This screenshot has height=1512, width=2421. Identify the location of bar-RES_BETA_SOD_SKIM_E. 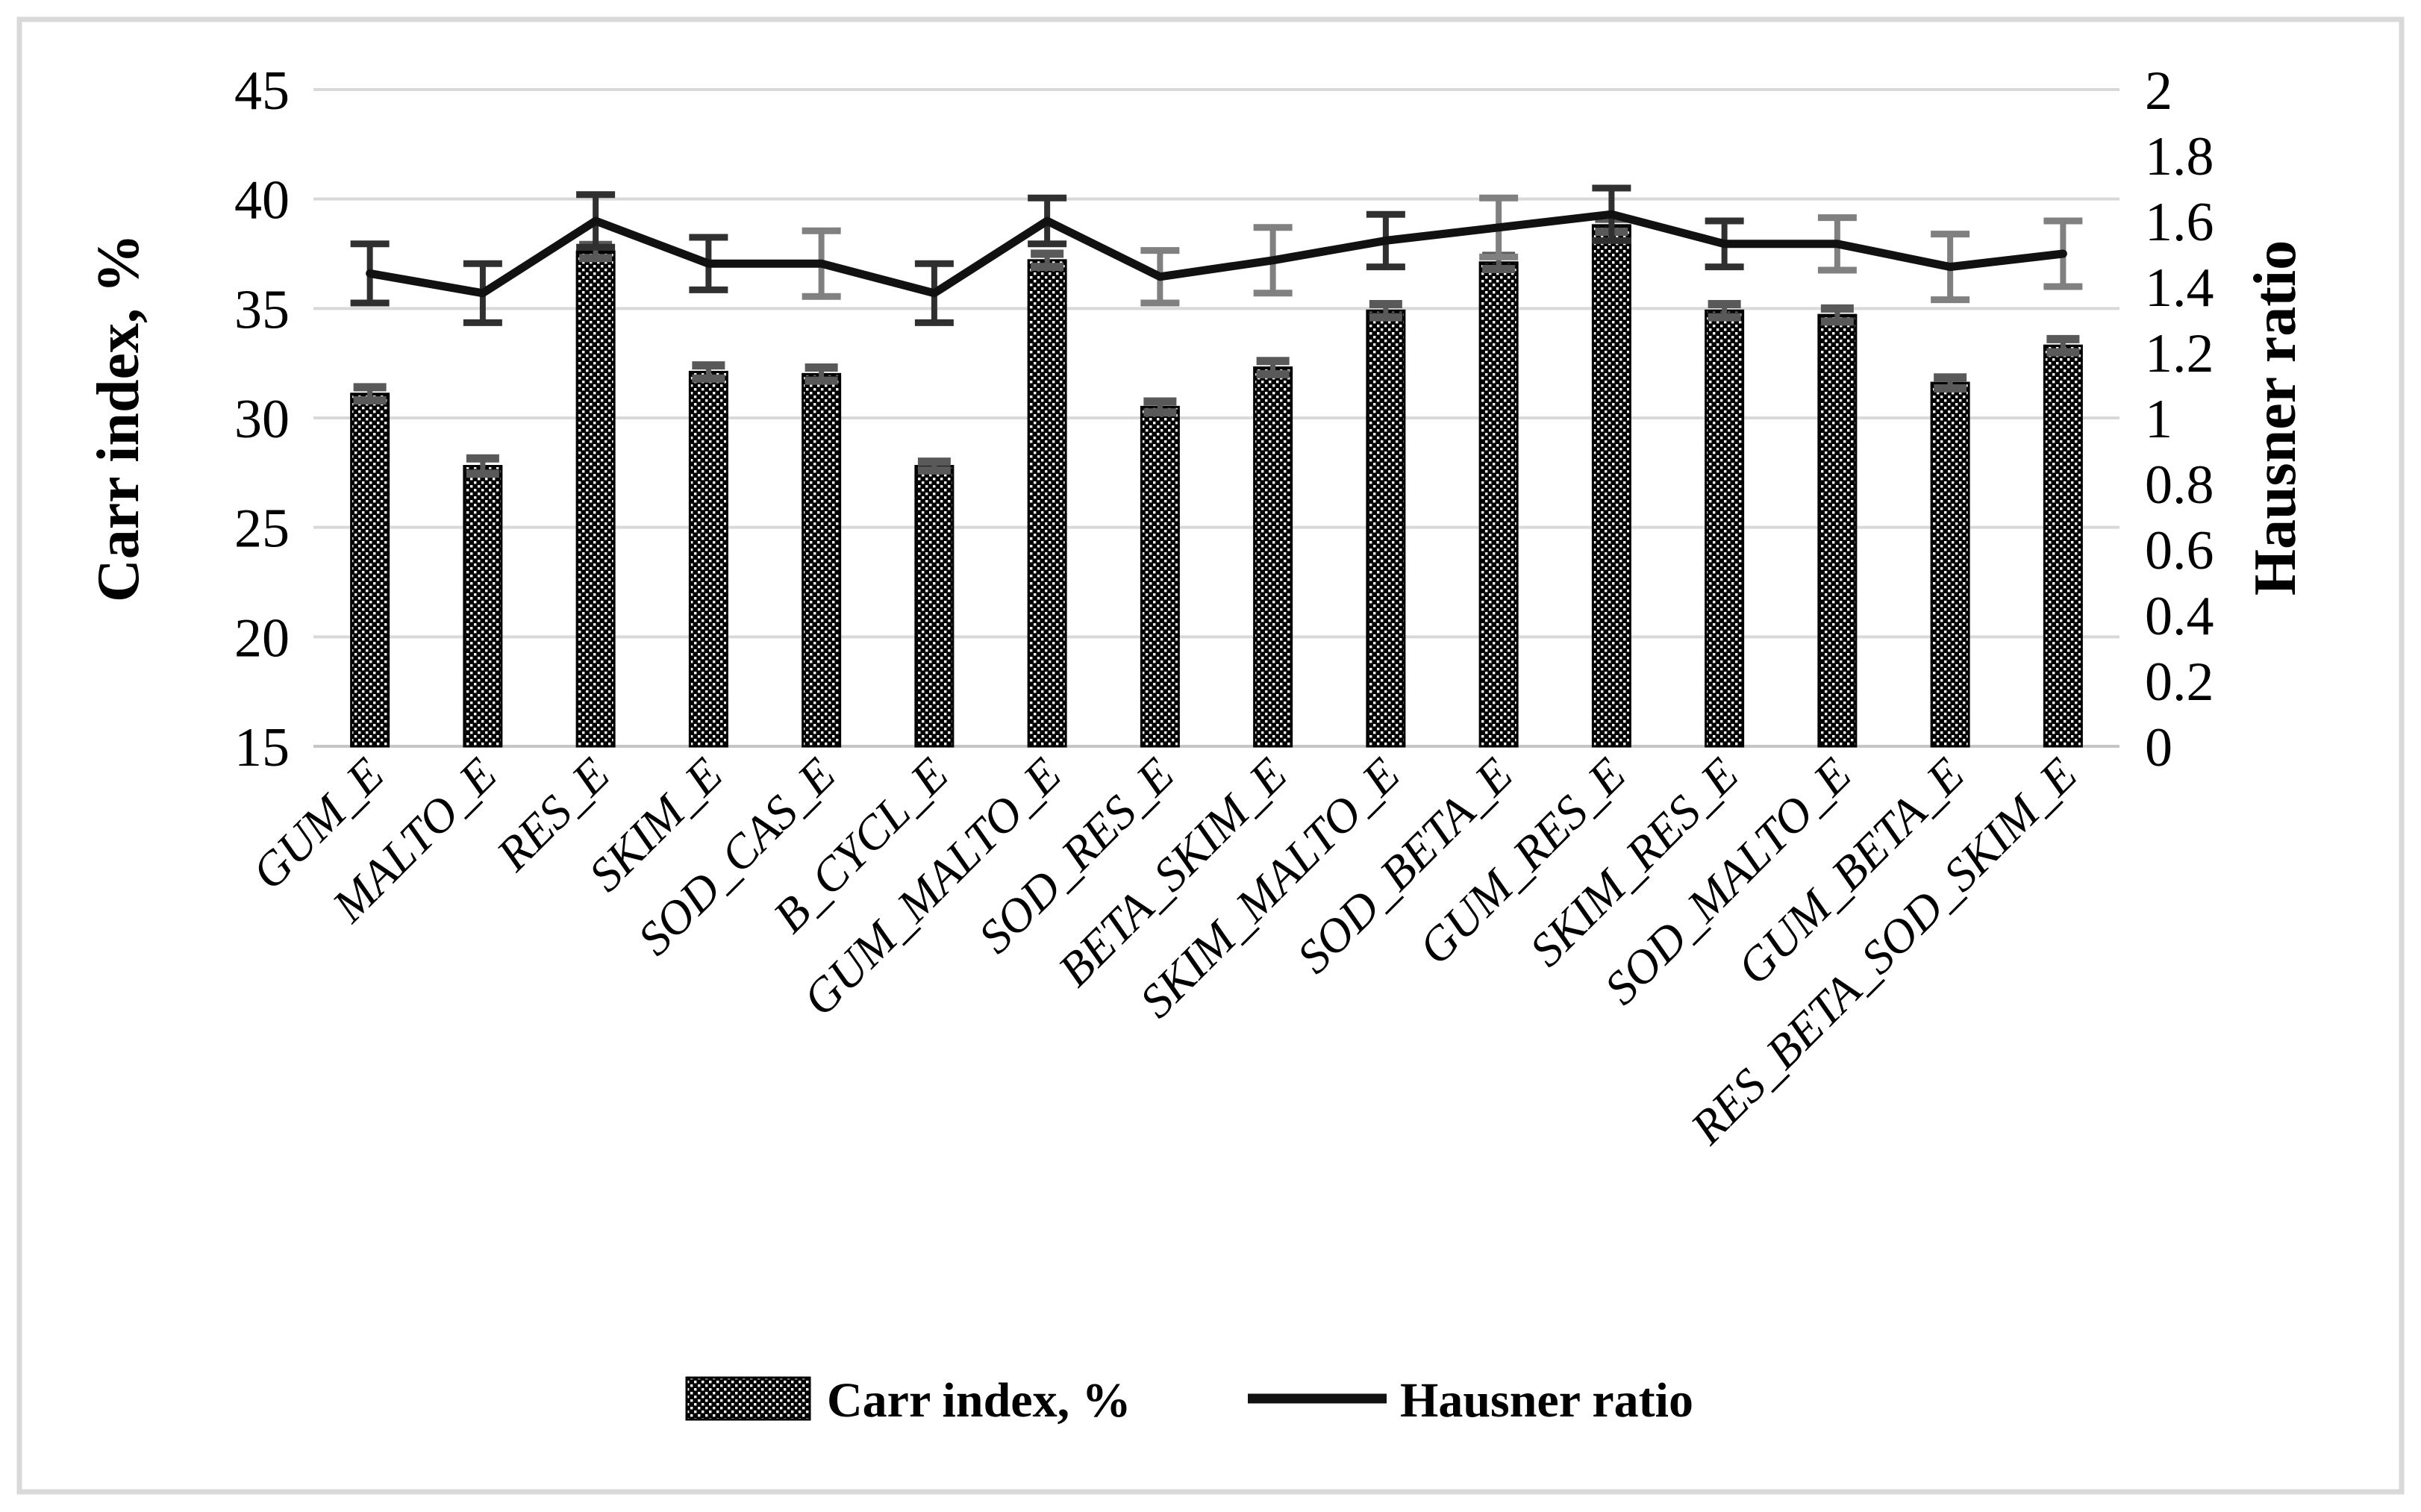
(2063, 546).